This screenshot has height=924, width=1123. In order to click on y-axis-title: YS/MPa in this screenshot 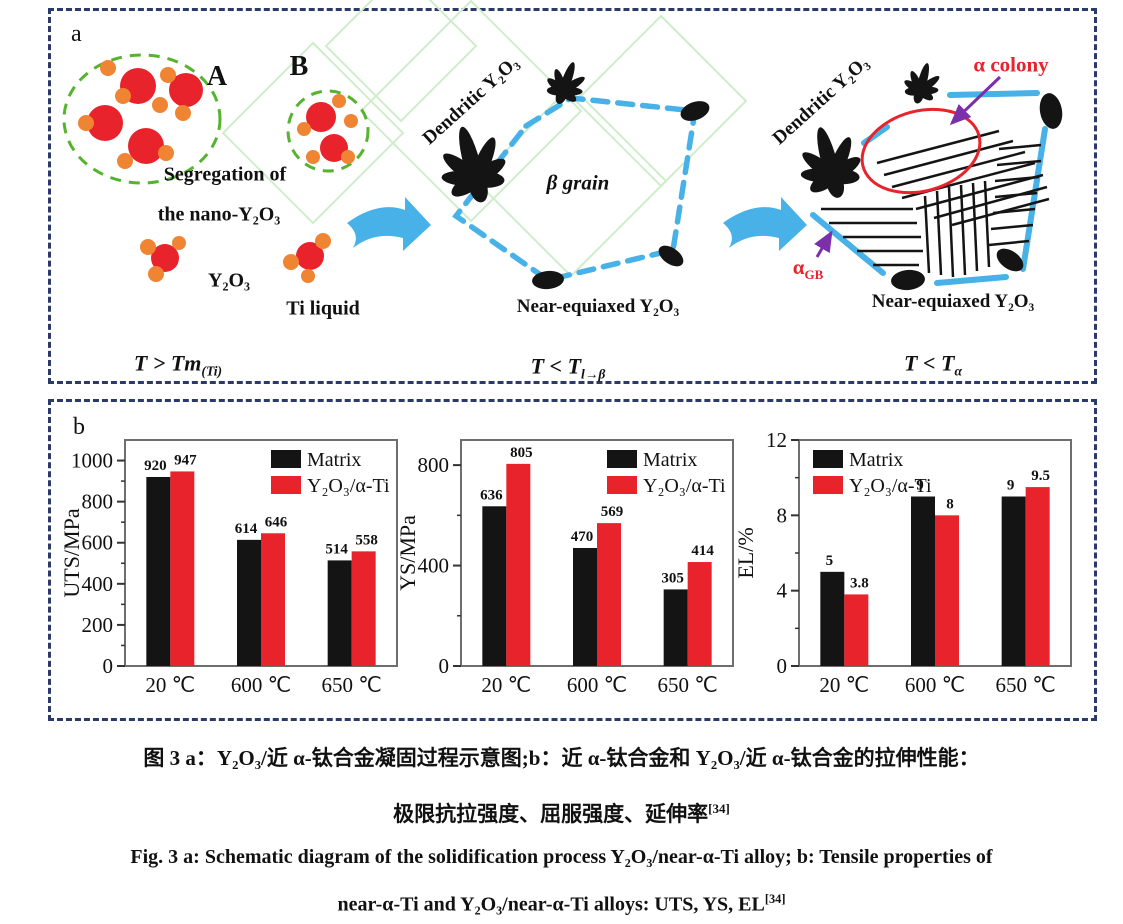, I will do `click(407, 553)`.